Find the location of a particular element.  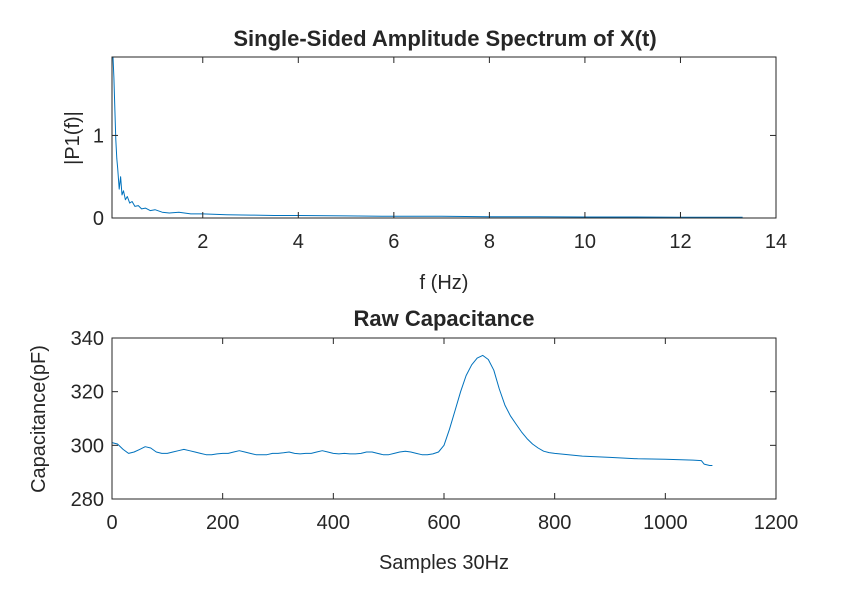

capacitance-ytick-label: 340 is located at coordinates (87, 339).